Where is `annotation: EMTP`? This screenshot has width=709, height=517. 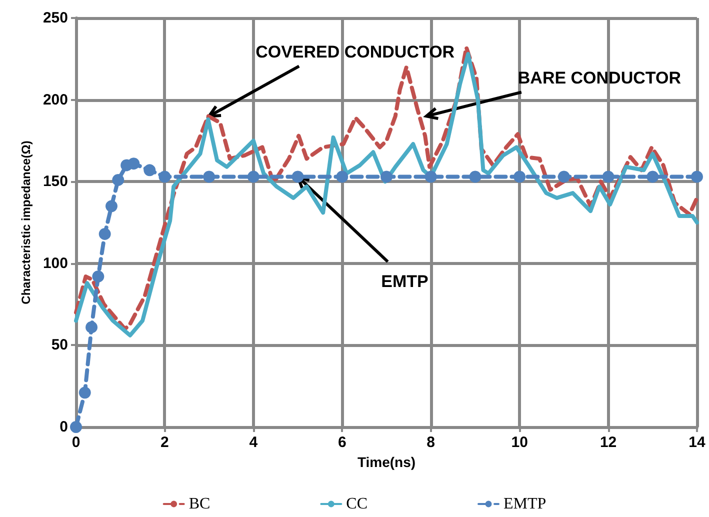 annotation: EMTP is located at coordinates (404, 282).